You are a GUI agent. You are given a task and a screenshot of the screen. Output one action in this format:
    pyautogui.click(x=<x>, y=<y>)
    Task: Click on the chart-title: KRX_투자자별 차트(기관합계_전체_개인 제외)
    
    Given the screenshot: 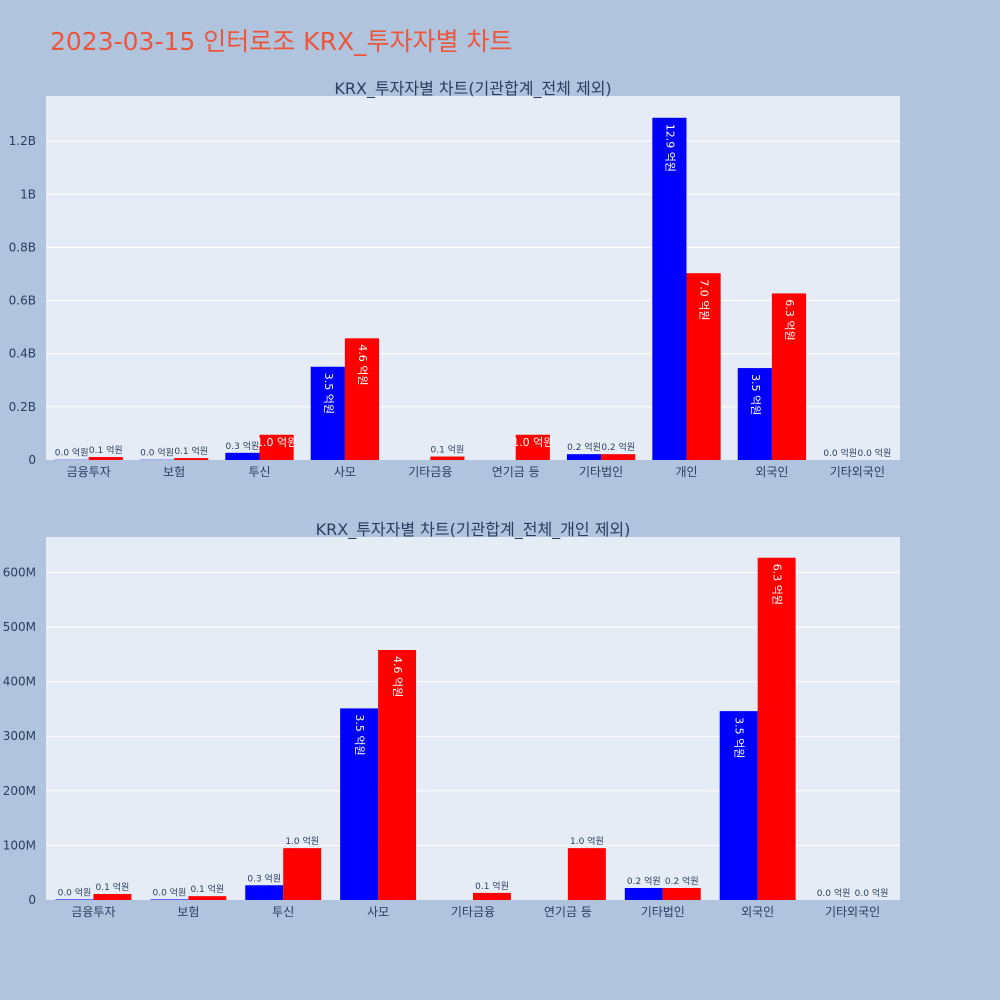 What is the action you would take?
    pyautogui.click(x=473, y=530)
    